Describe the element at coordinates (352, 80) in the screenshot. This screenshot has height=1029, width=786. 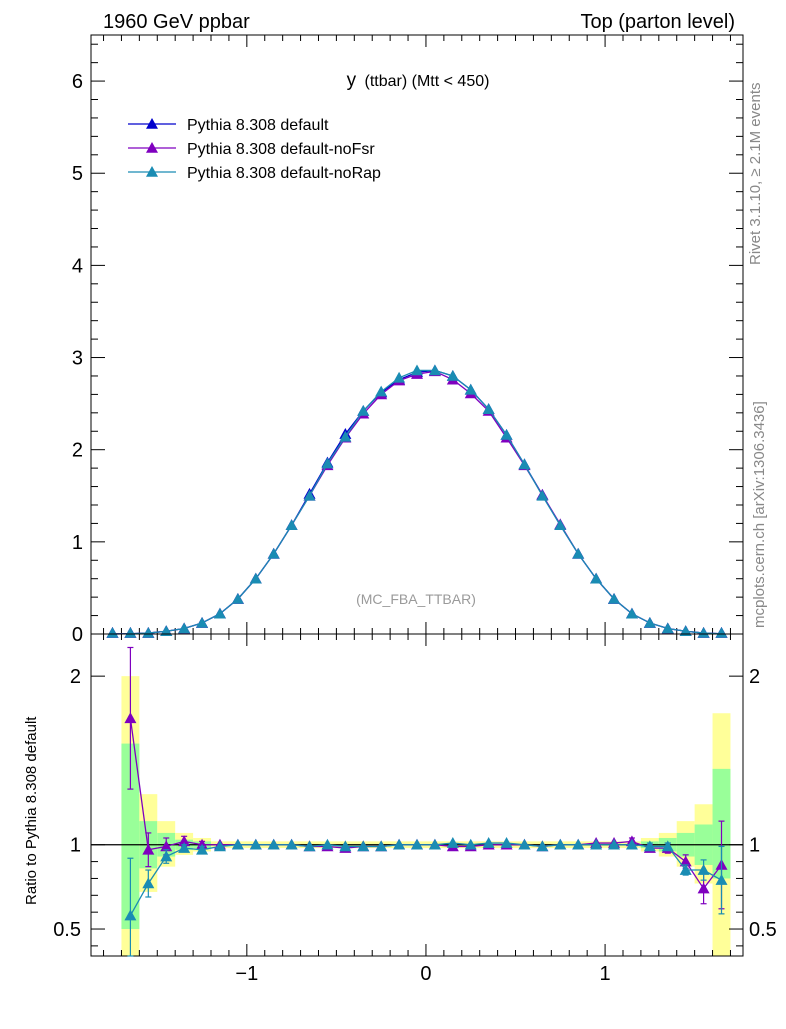
I see `main-title-symbol: y` at that location.